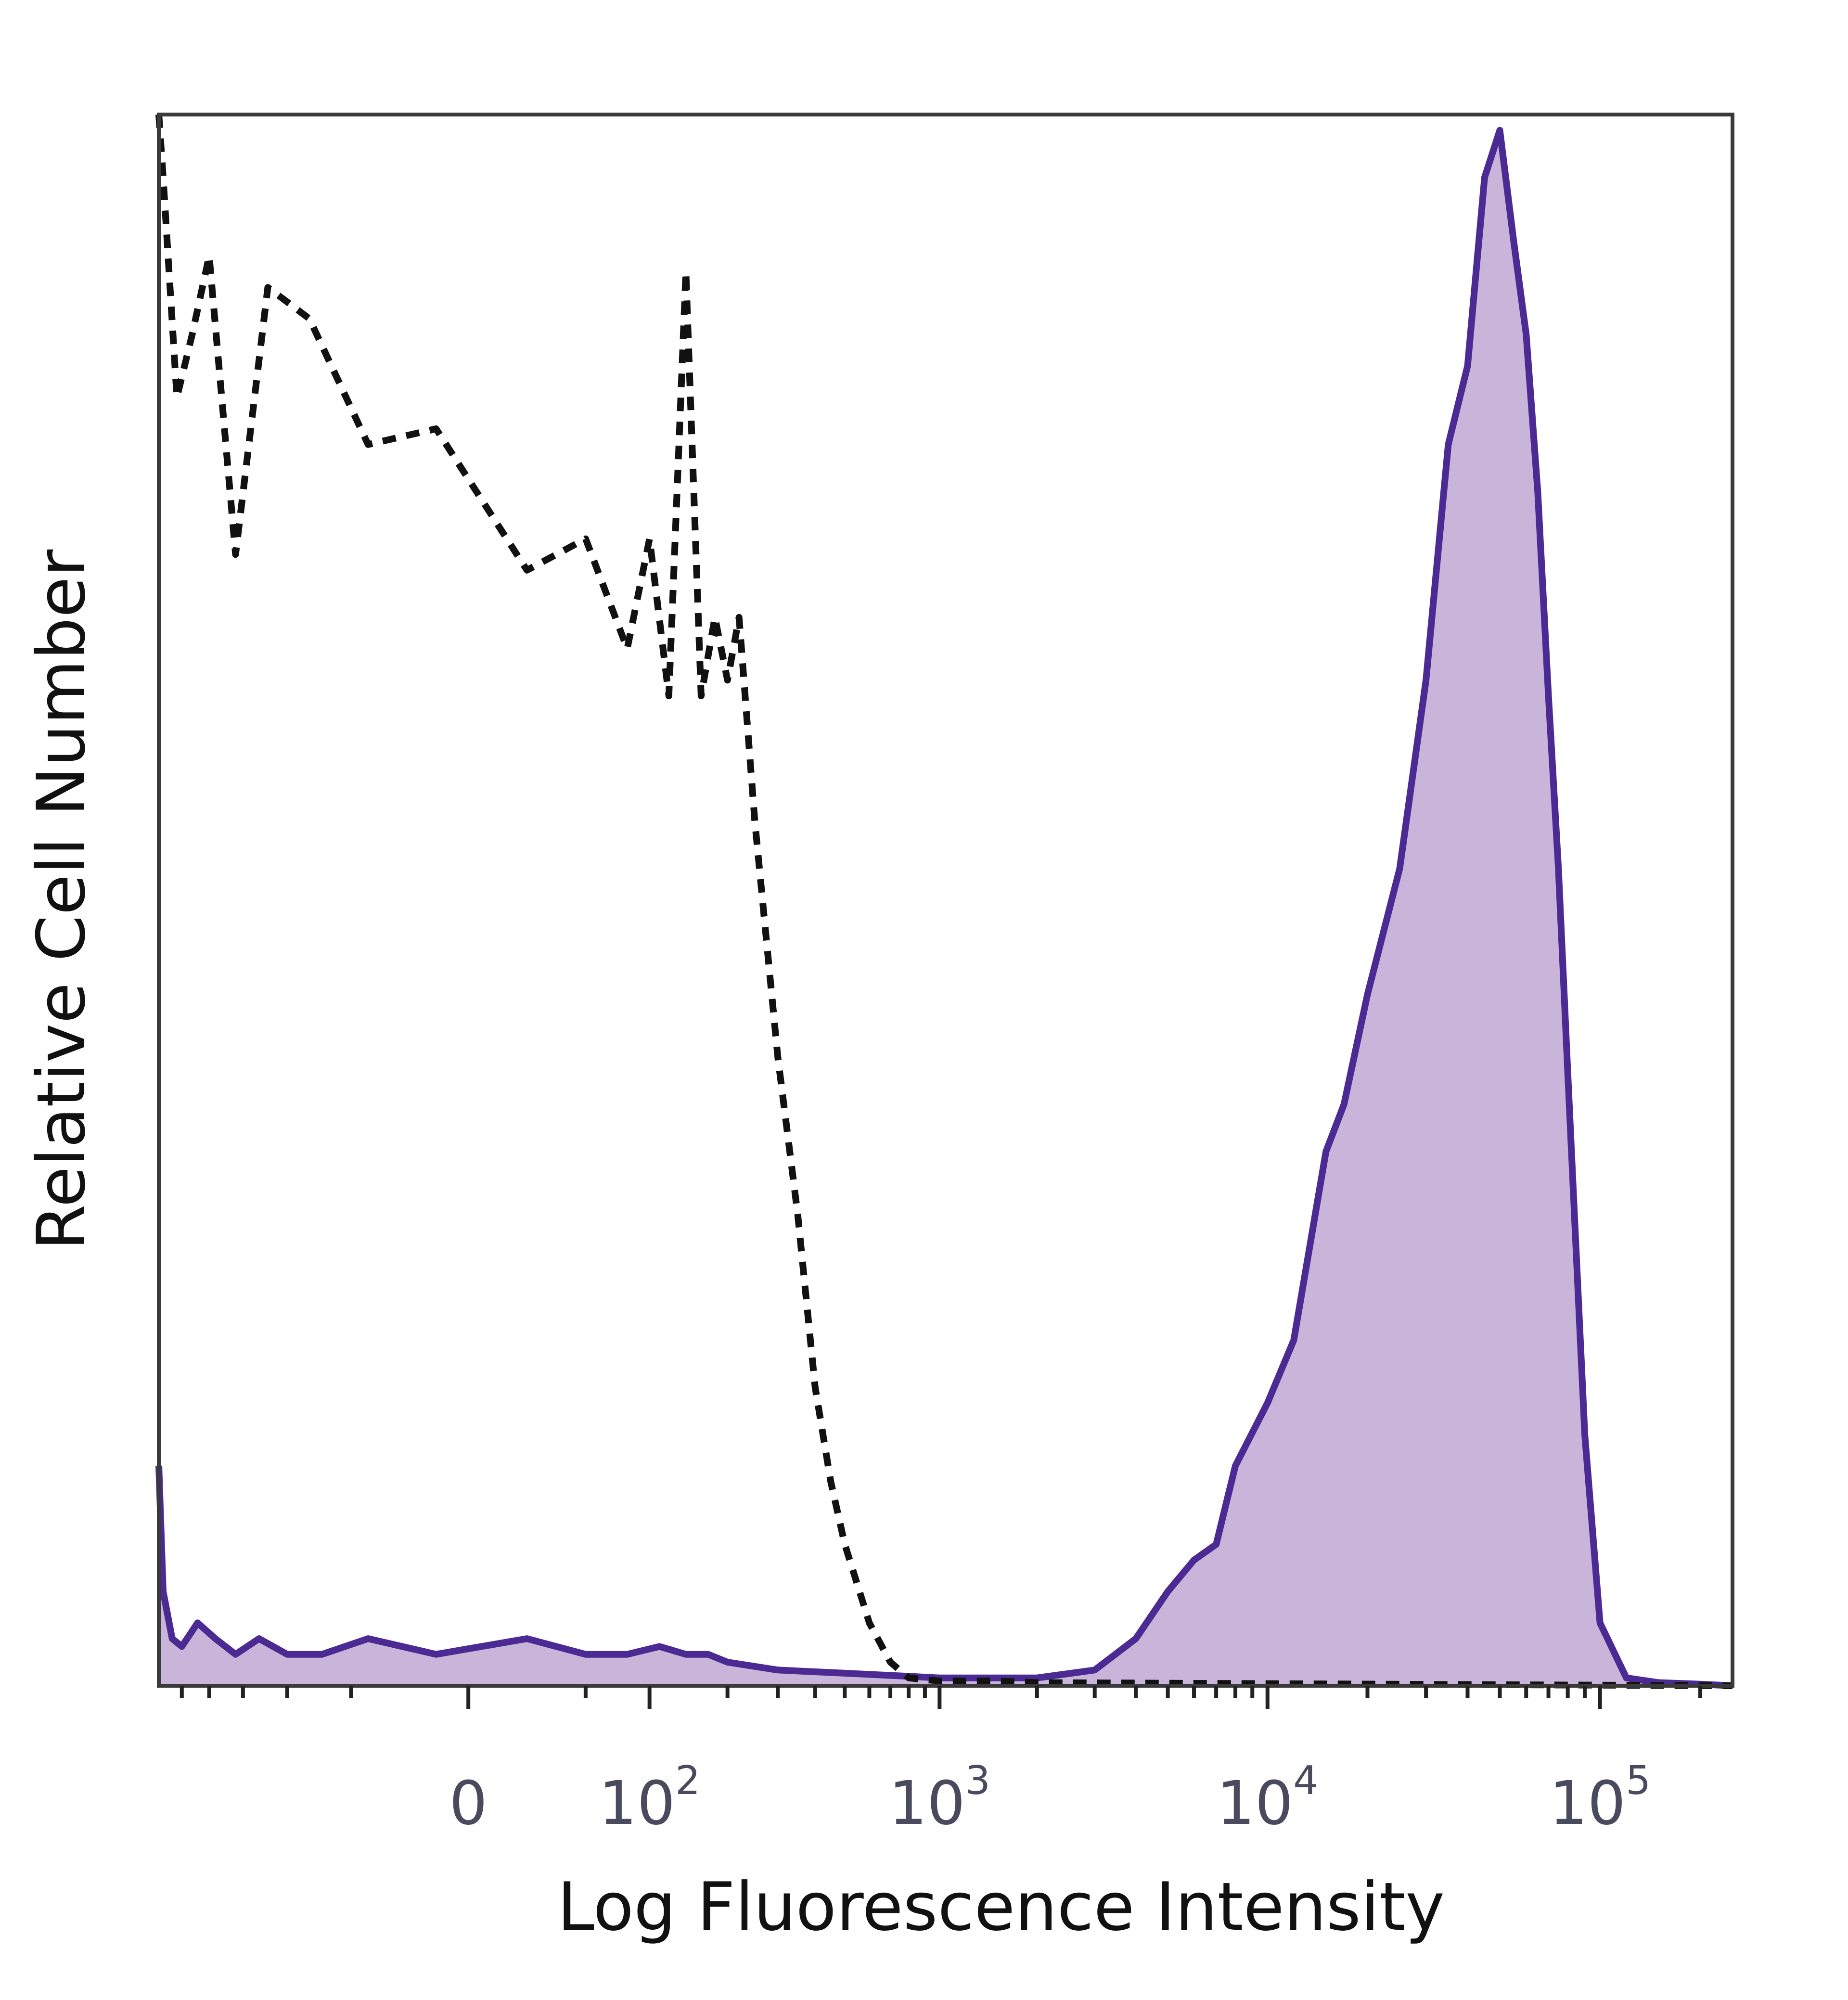 This screenshot has width=1848, height=2000. What do you see at coordinates (1050, 1798) in the screenshot?
I see `x-axis-tick-labels: 0 10² 10³ 10⁴ 10⁵` at bounding box center [1050, 1798].